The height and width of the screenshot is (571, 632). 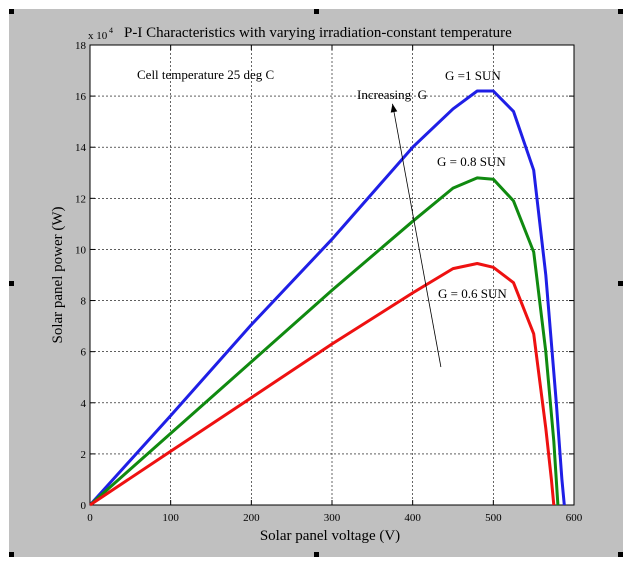 I want to click on handle-bottom-right, so click(x=620, y=554).